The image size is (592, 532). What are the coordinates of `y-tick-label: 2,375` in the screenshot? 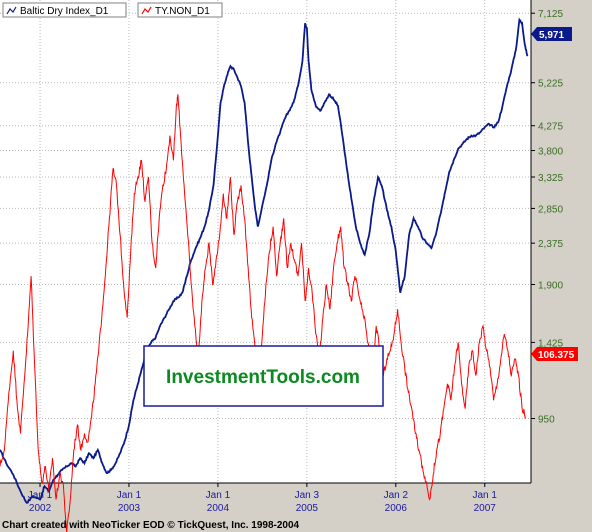 It's located at (550, 244).